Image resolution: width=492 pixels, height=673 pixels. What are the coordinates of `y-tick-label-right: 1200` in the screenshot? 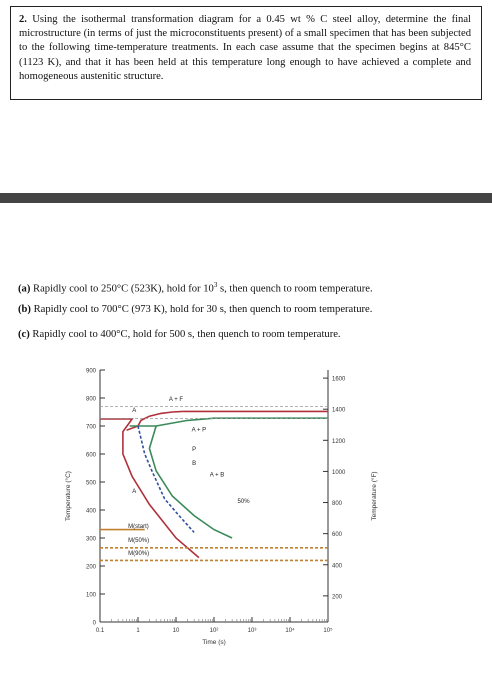 It's located at (339, 442).